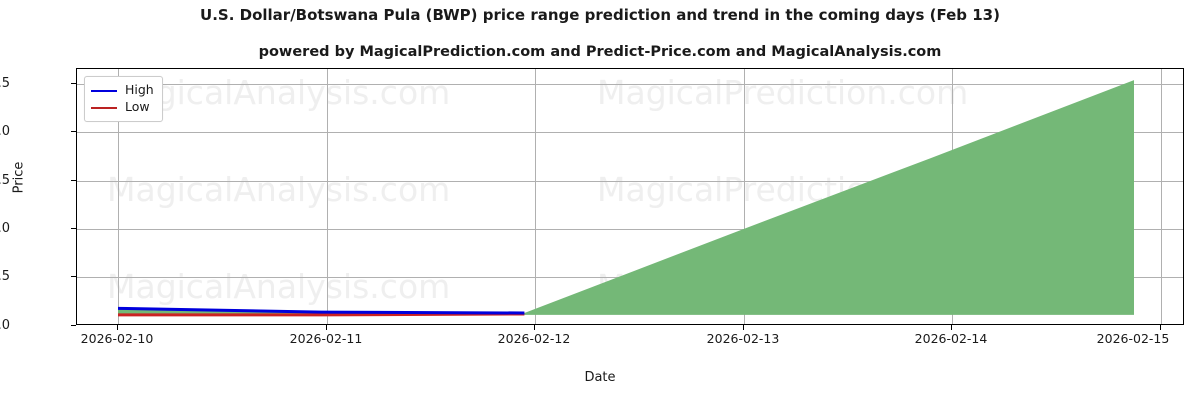 The width and height of the screenshot is (1200, 400). What do you see at coordinates (600, 377) in the screenshot?
I see `x-axis-label: Date` at bounding box center [600, 377].